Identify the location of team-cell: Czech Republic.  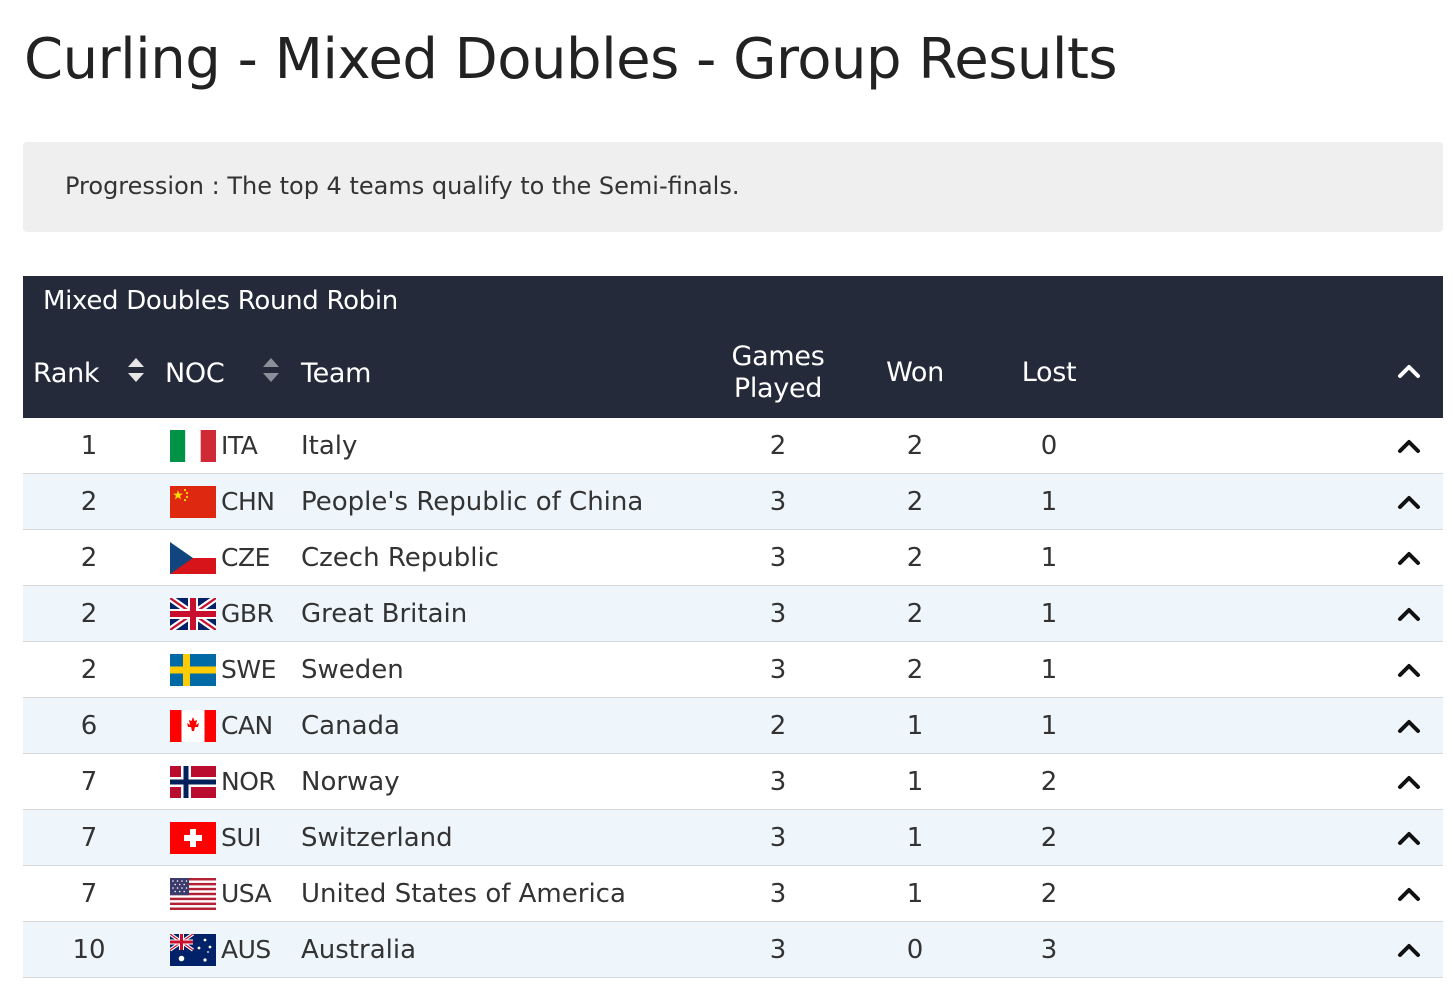
(400, 557).